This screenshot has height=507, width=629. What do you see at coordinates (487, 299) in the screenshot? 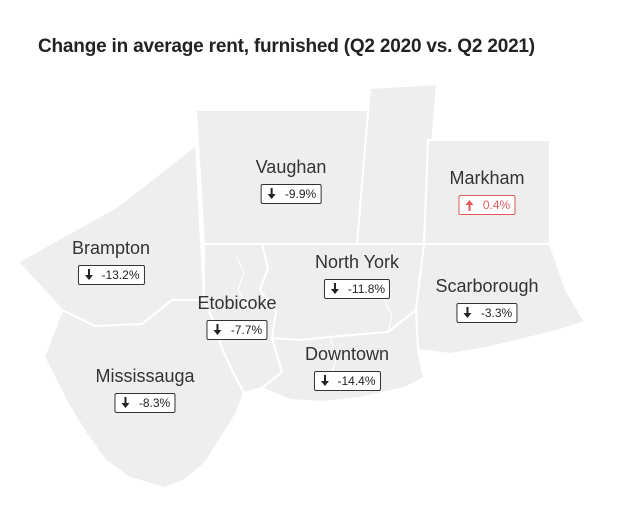
I see `label-scarborough: Scarborough -3.3%` at bounding box center [487, 299].